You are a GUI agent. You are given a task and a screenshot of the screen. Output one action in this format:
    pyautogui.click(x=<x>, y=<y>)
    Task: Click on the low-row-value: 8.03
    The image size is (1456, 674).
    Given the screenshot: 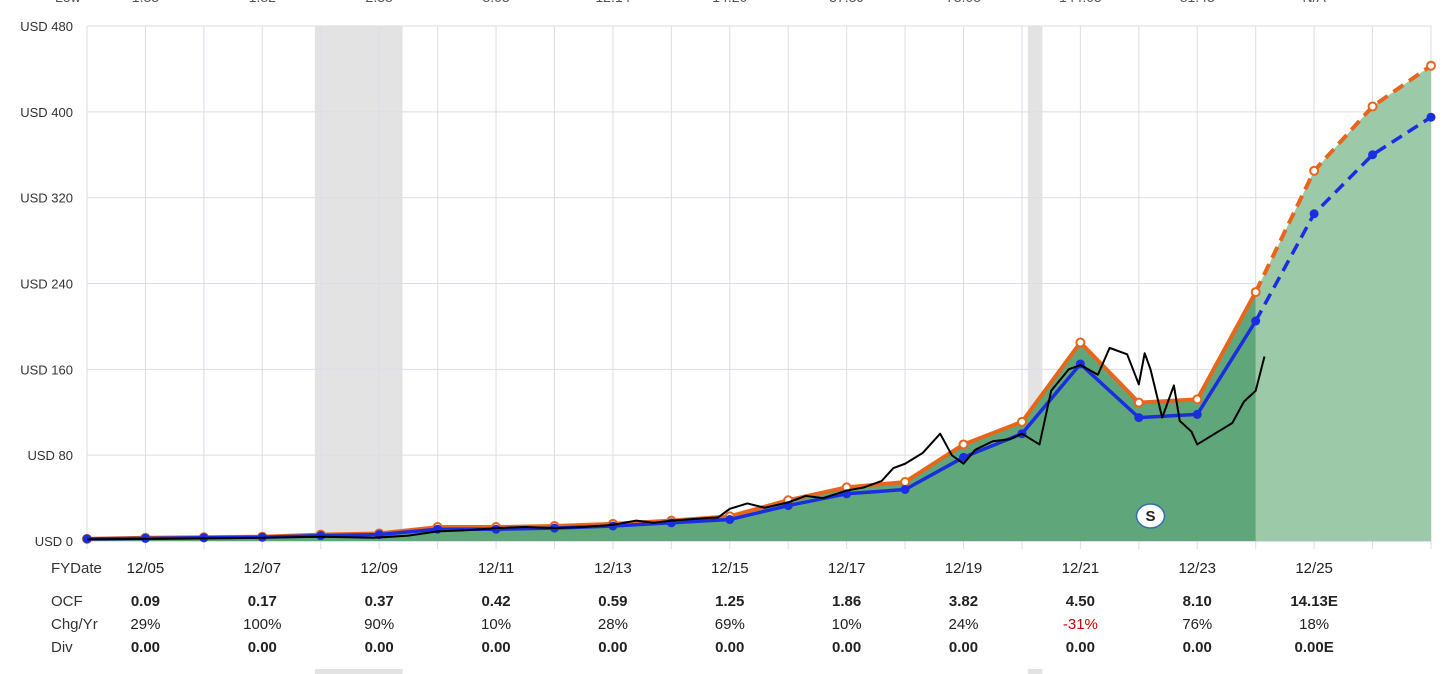 What is the action you would take?
    pyautogui.click(x=495, y=2)
    